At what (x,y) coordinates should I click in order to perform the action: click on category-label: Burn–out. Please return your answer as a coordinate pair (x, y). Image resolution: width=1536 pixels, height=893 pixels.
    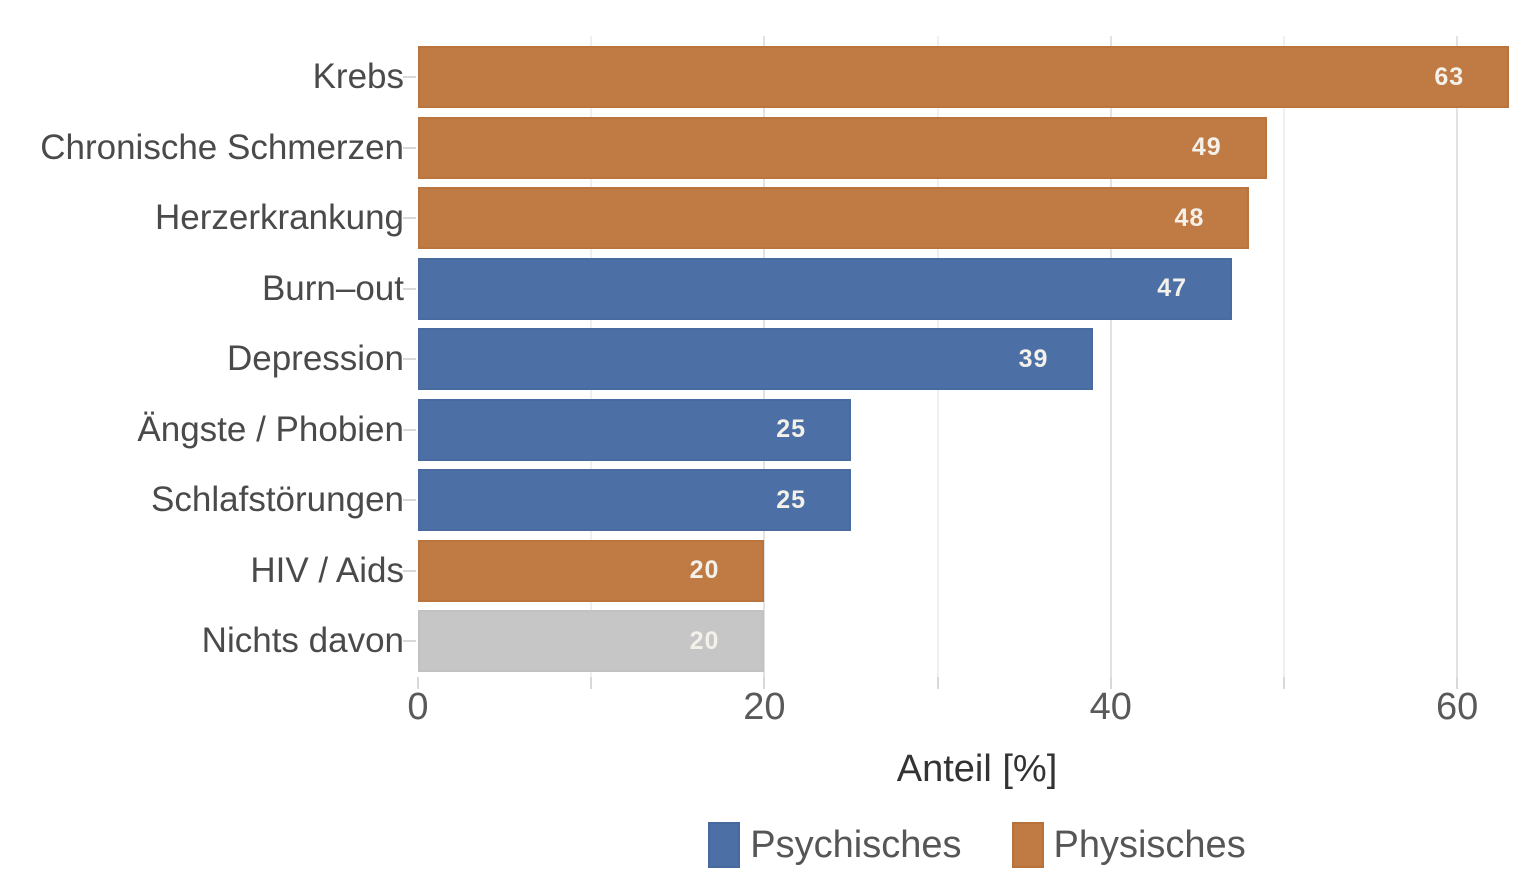
    Looking at the image, I should click on (332, 288).